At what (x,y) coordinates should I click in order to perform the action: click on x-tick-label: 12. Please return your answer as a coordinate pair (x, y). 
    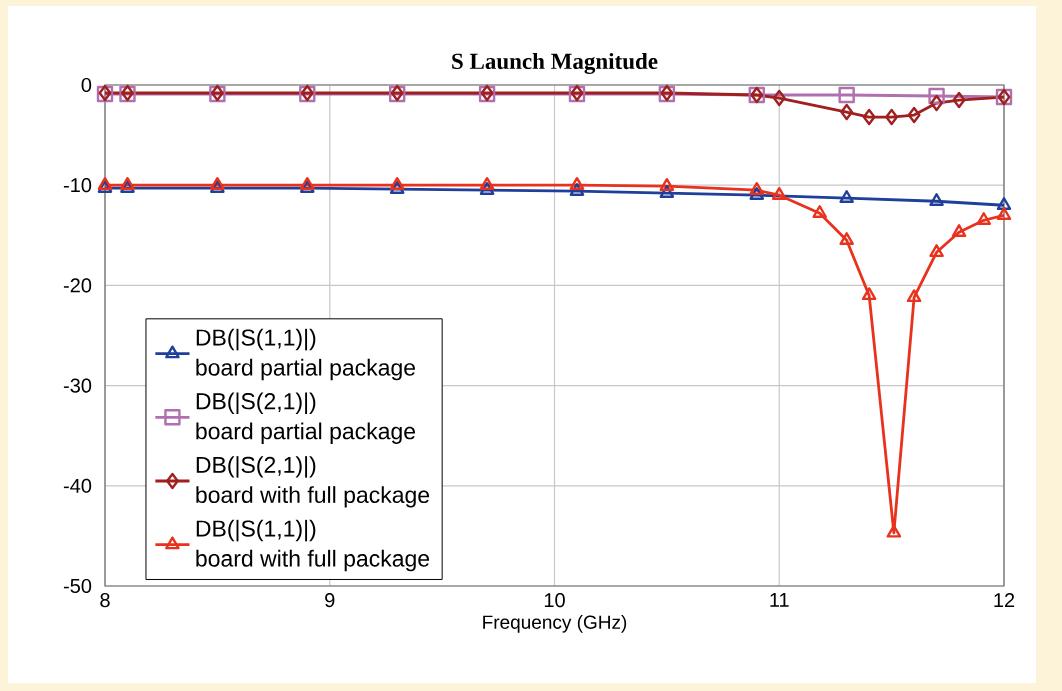
    Looking at the image, I should click on (1004, 600).